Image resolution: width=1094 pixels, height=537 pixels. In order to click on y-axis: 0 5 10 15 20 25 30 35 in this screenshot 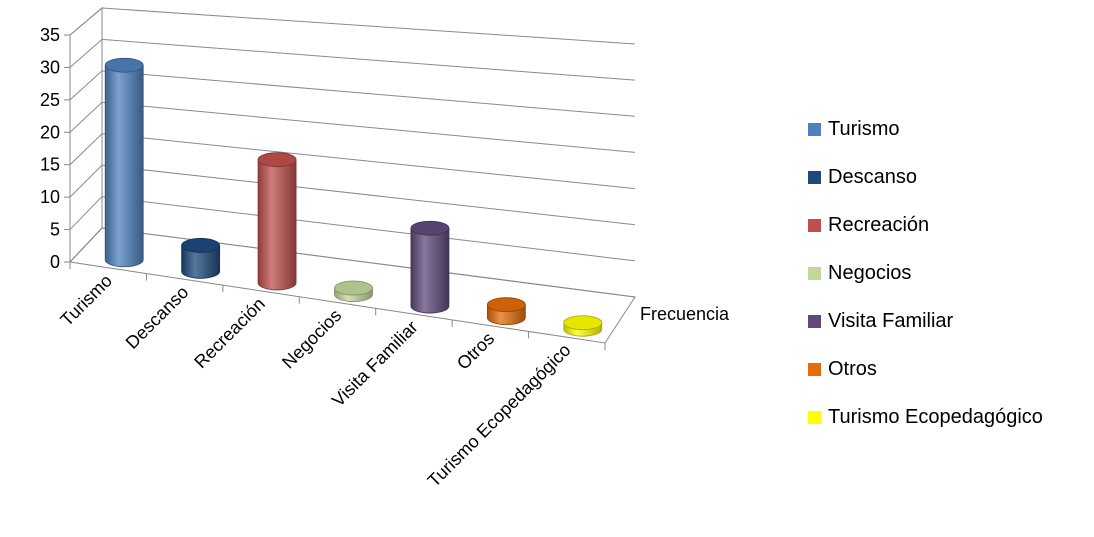, I will do `click(55, 148)`.